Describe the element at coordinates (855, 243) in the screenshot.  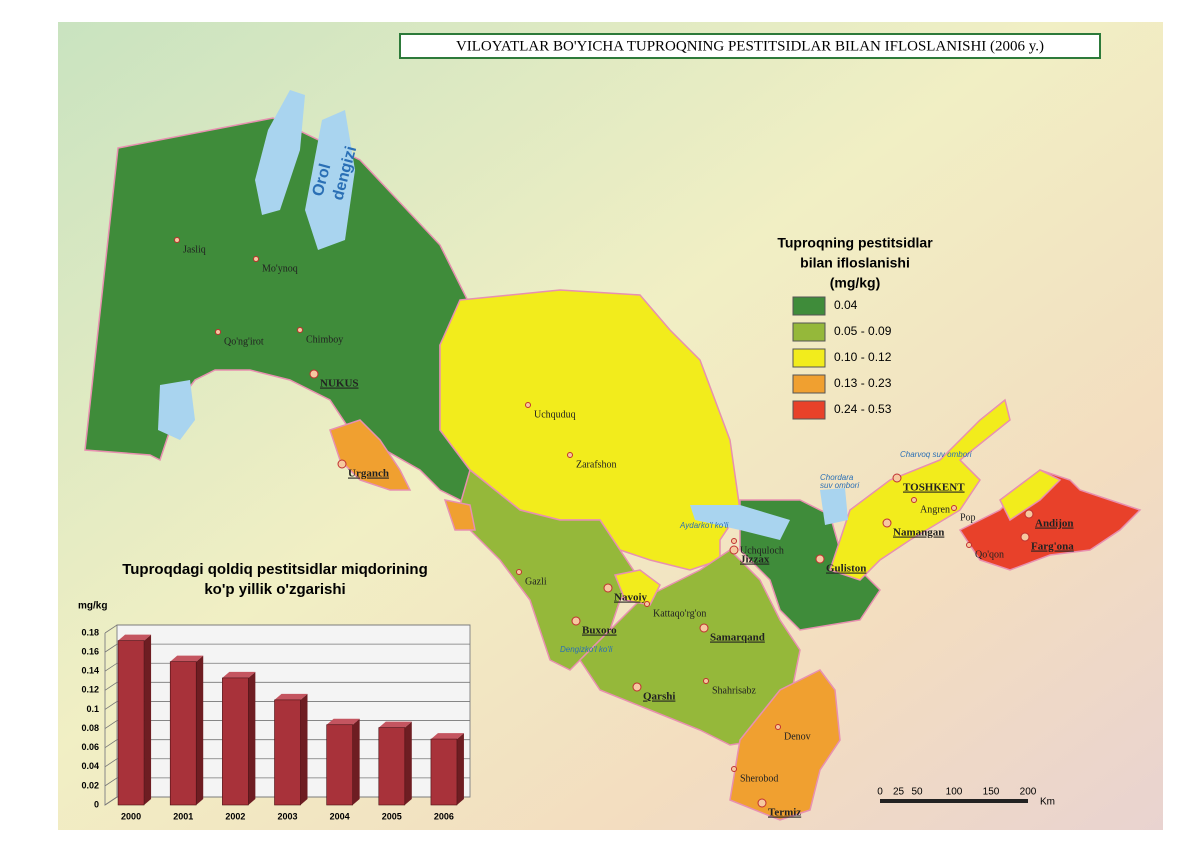
I see `legend-title: Tuproqning pestitsidlar` at that location.